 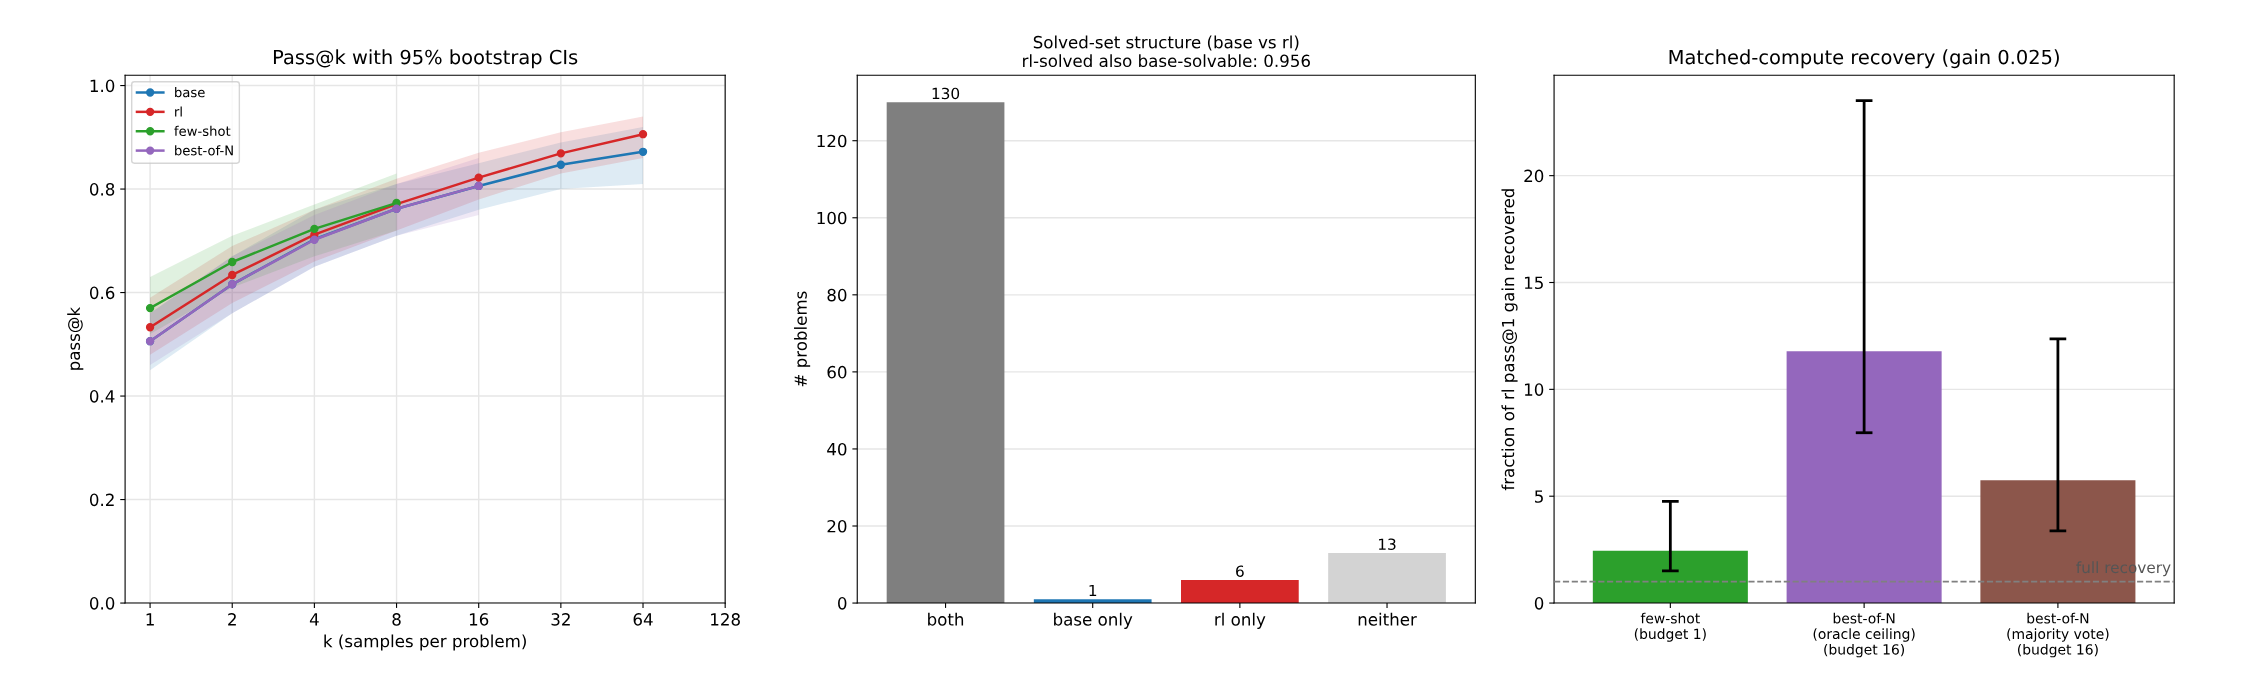 What do you see at coordinates (101, 500) in the screenshot?
I see `y-tick-label: 0.2` at bounding box center [101, 500].